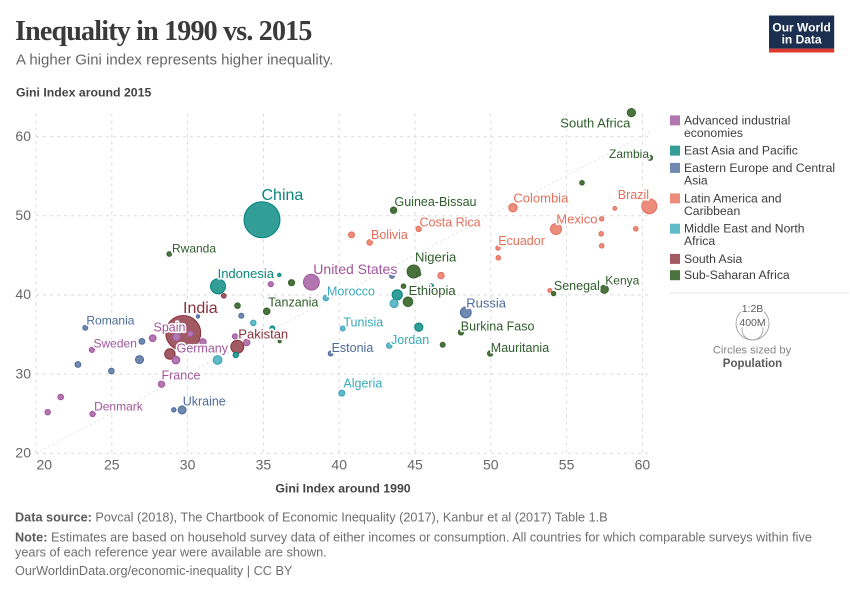 The height and width of the screenshot is (600, 850). Describe the element at coordinates (696, 180) in the screenshot. I see `svg-text: Asia` at that location.